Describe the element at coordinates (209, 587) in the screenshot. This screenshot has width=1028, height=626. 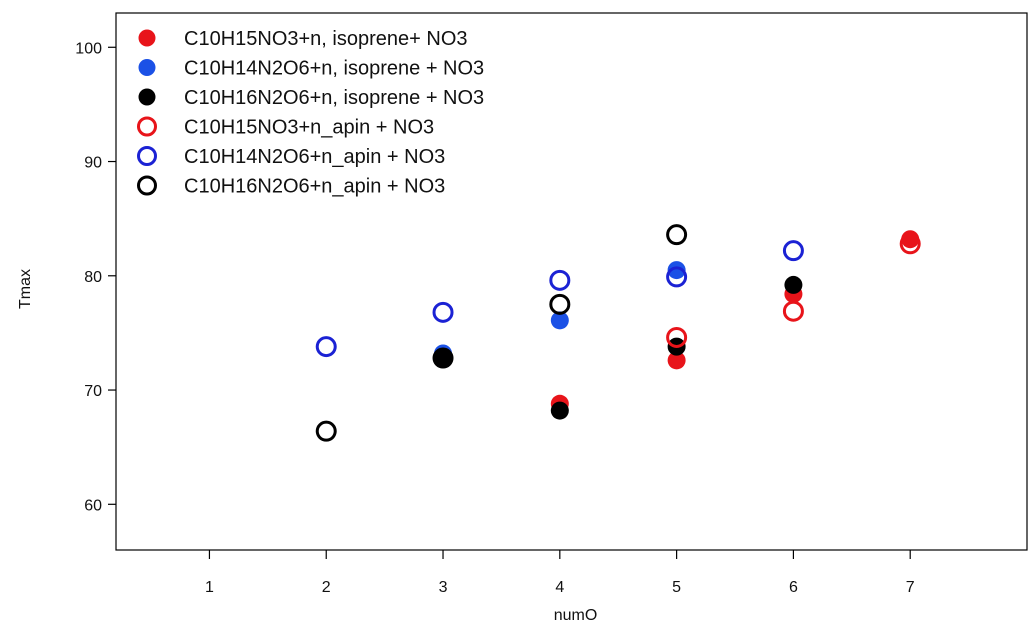
I see `x-tick-label: 1` at that location.